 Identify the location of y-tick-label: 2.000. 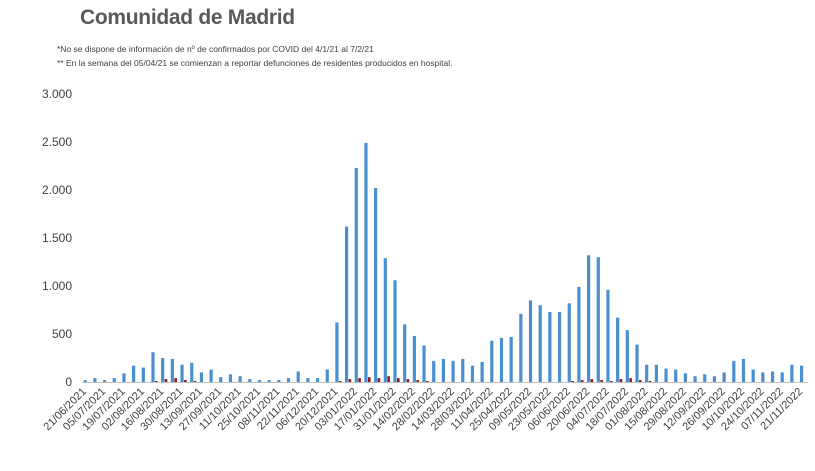
(57, 190).